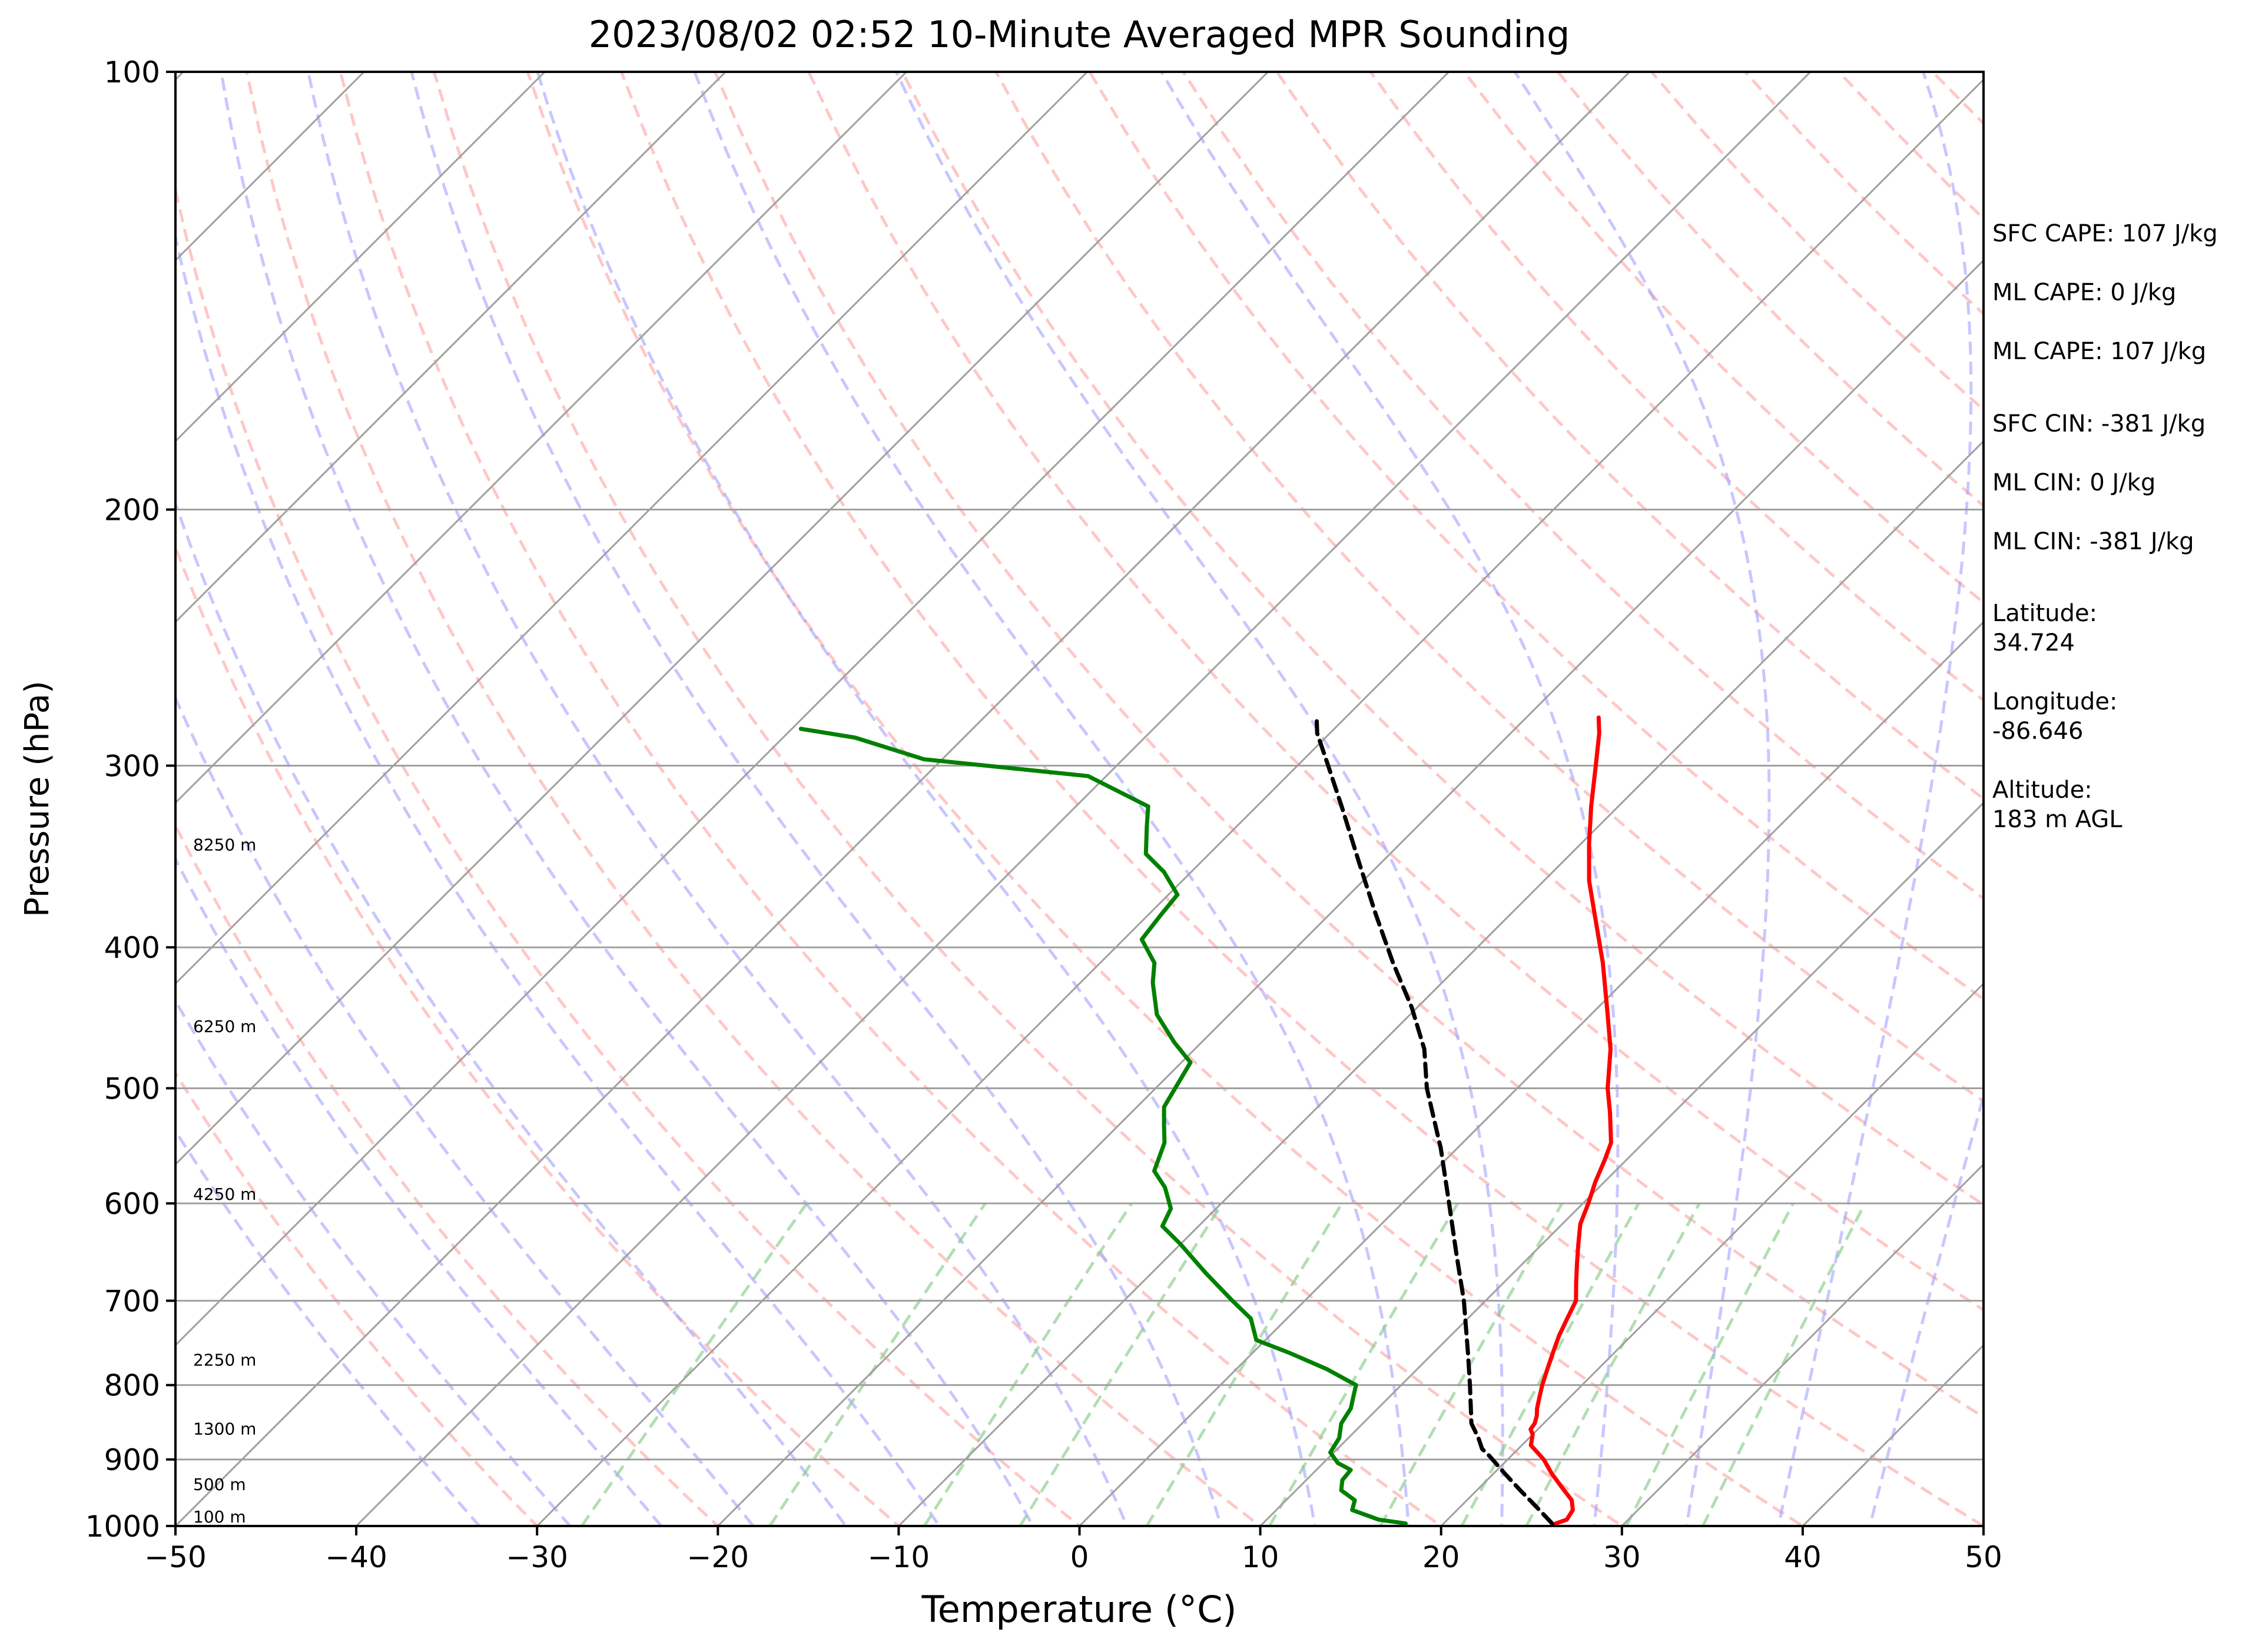 This screenshot has height=1652, width=2262. Describe the element at coordinates (1078, 1609) in the screenshot. I see `x-axis-label: Temperature (°C)` at that location.